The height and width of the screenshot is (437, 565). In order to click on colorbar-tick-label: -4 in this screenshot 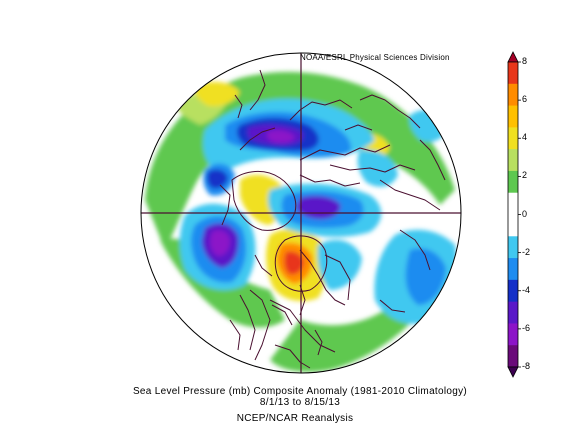, I will do `click(526, 289)`.